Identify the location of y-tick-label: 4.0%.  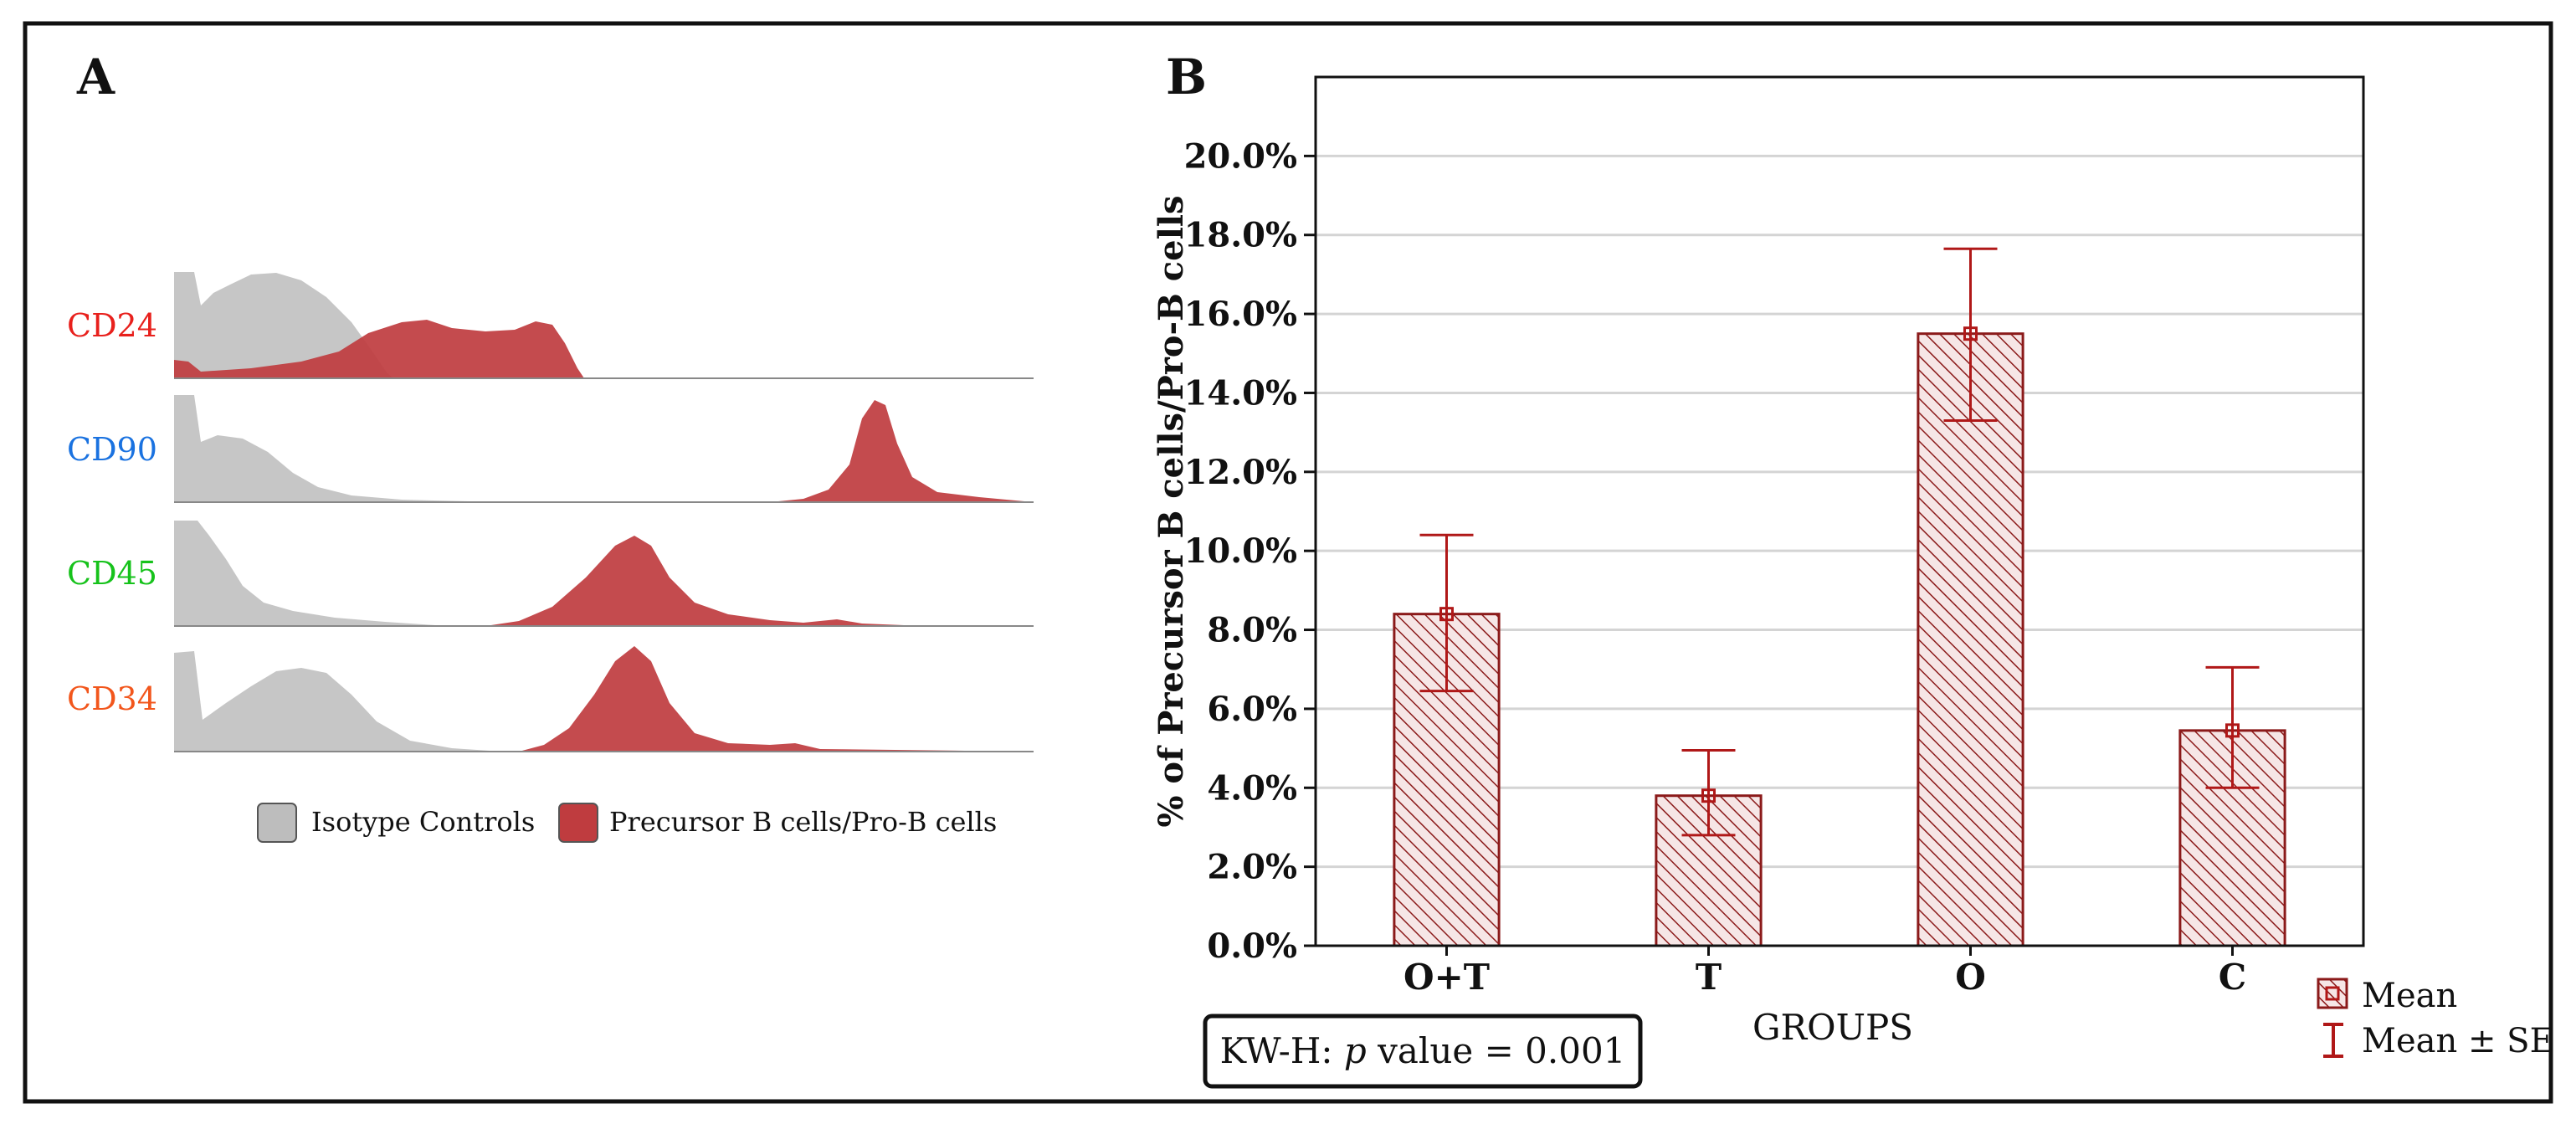
(1252, 788).